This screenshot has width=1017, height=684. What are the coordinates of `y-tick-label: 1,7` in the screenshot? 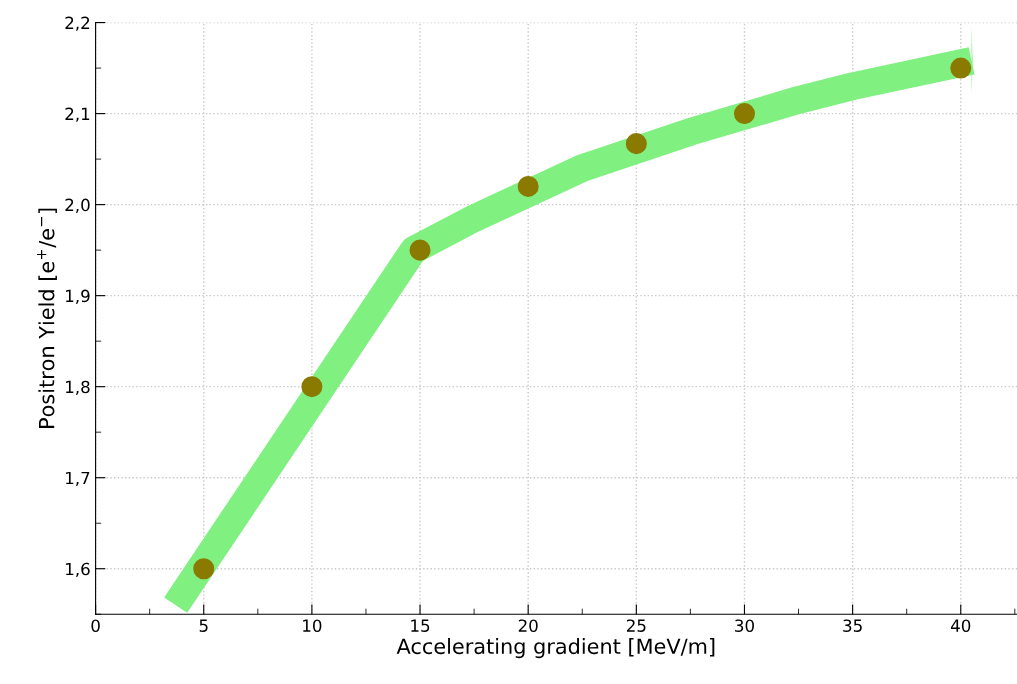 It's located at (78, 478).